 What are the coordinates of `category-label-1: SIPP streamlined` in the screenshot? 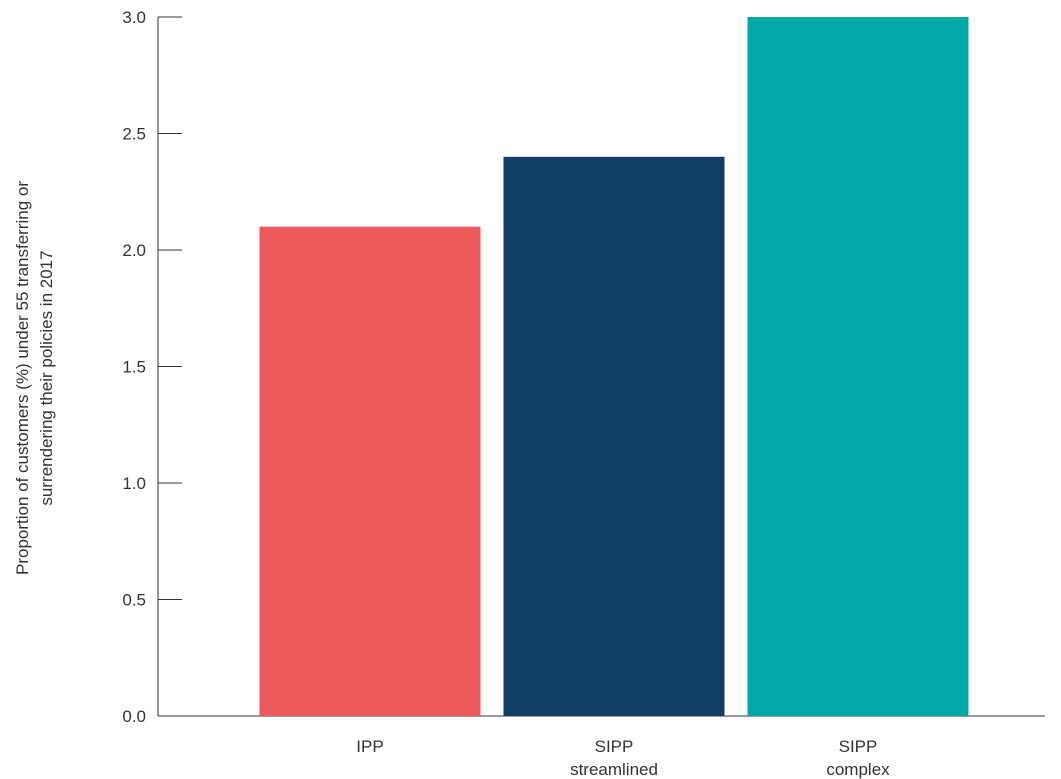 It's located at (614, 758).